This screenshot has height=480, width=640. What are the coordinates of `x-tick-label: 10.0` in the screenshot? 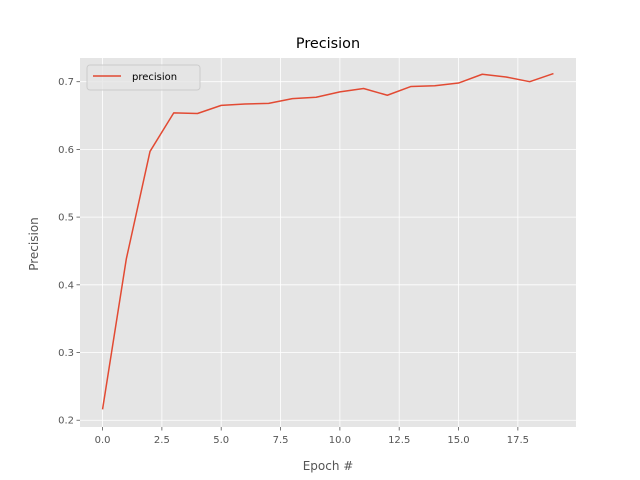 It's located at (340, 440).